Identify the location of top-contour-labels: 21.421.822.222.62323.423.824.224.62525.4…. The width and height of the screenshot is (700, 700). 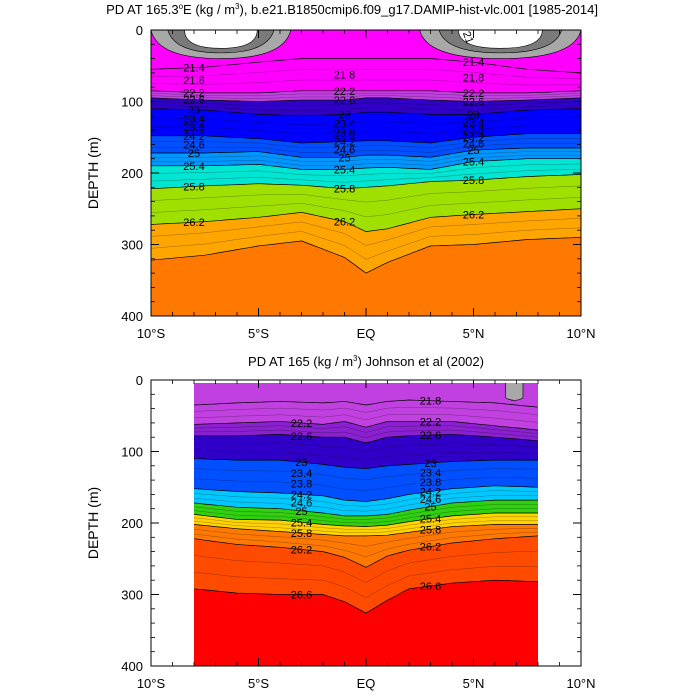
(333, 129).